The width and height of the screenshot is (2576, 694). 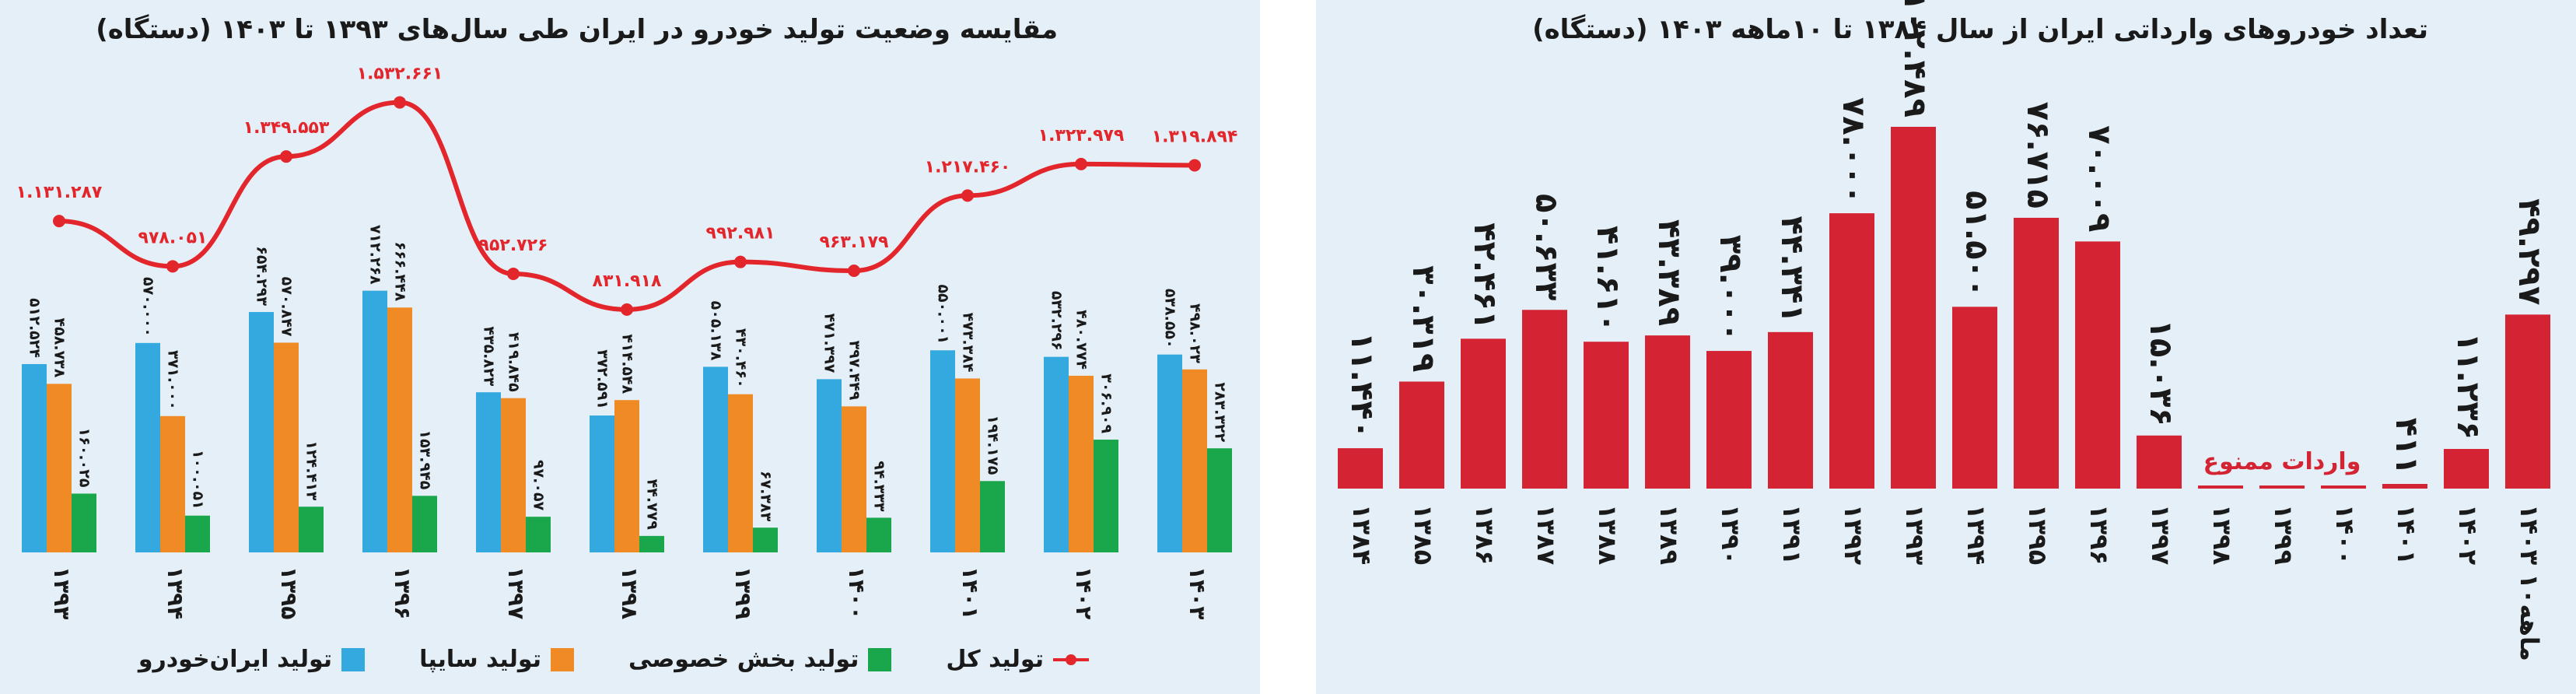 What do you see at coordinates (312, 470) in the screenshot?
I see `label-private: ۱۲۴.۴۱۳` at bounding box center [312, 470].